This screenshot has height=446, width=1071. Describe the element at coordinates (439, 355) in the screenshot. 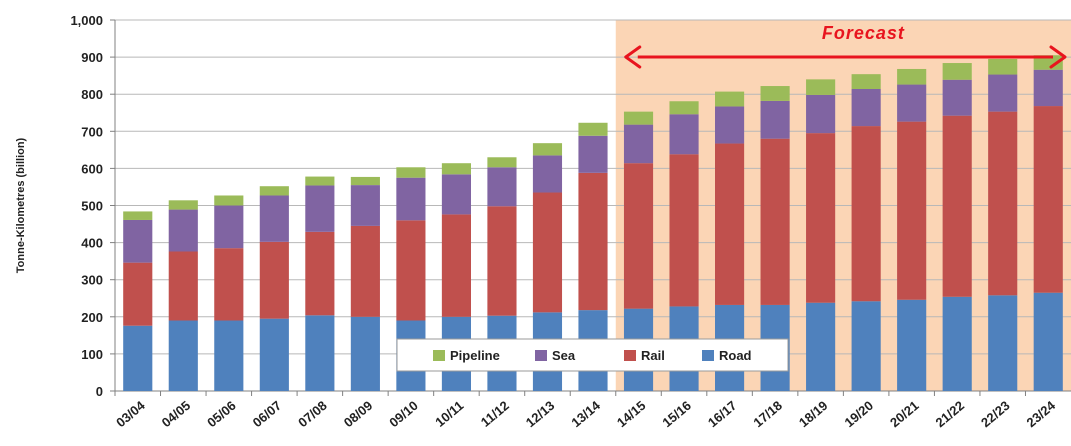

I see `legend-swatch-pipeline` at that location.